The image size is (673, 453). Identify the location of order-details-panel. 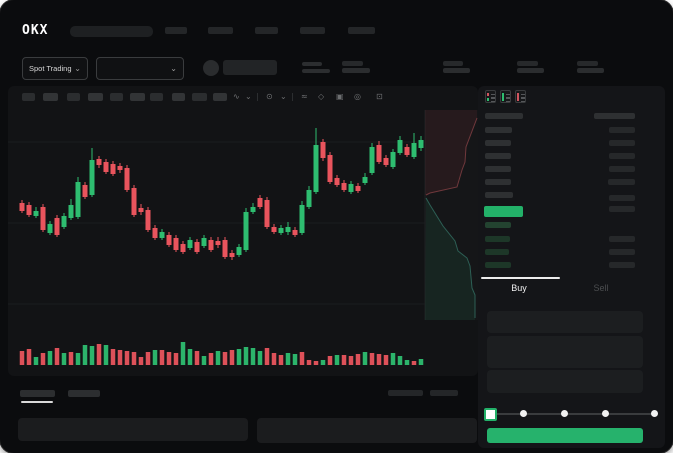
(367, 430).